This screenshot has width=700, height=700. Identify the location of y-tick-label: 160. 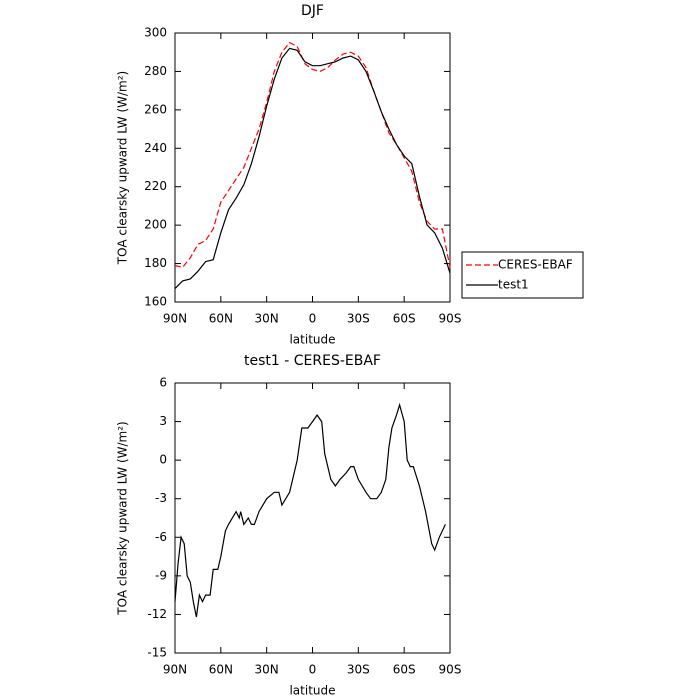
(155, 302).